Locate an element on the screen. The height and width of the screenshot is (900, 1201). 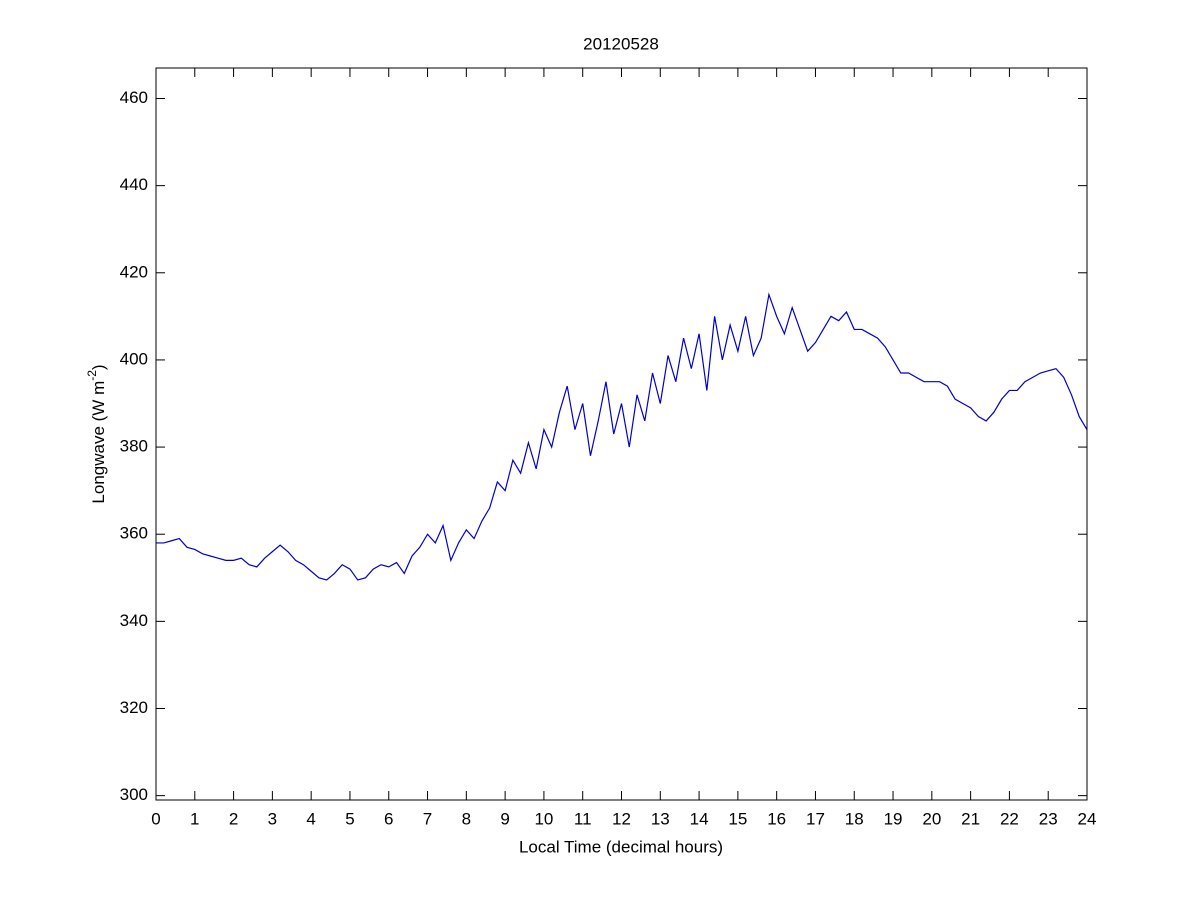
x-tick-label: 1 is located at coordinates (194, 818).